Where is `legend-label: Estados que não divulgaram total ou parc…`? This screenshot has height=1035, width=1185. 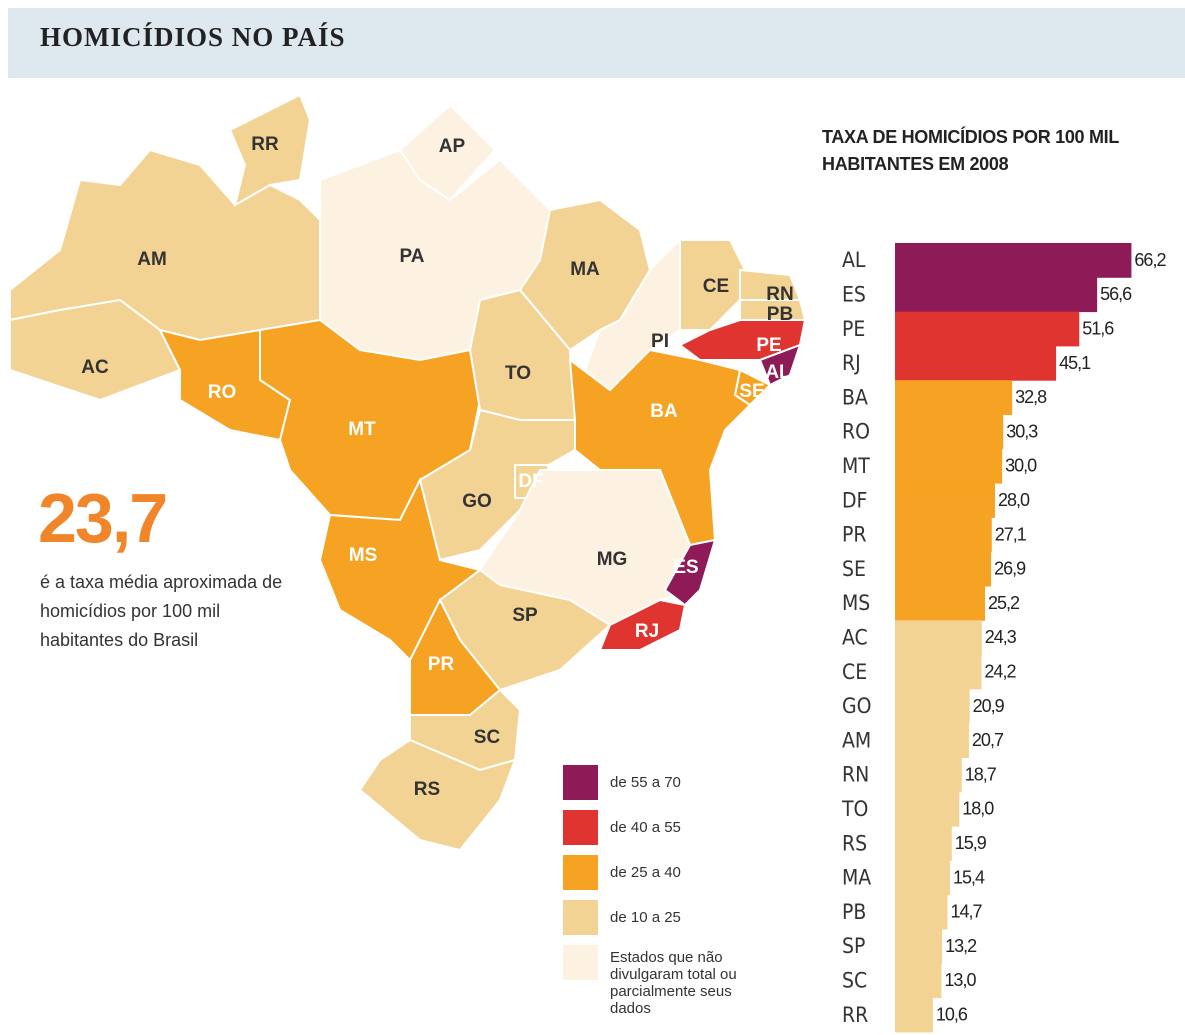 legend-label: Estados que não divulgaram total ou parc… is located at coordinates (673, 983).